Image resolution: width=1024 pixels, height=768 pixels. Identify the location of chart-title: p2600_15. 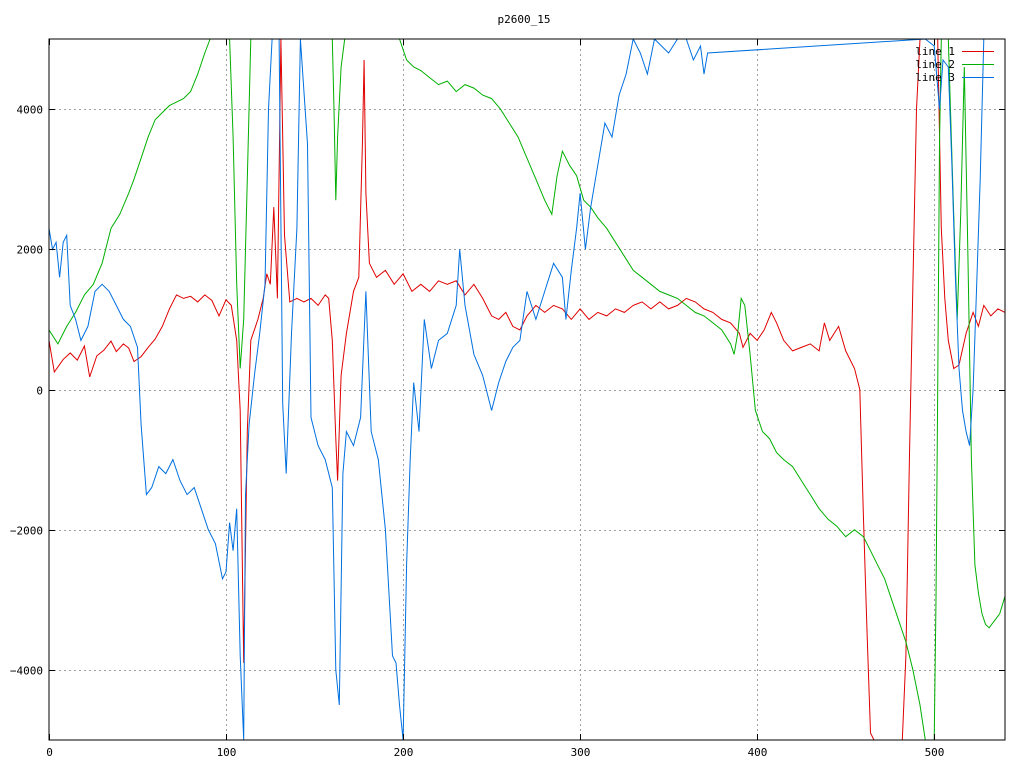
(524, 19).